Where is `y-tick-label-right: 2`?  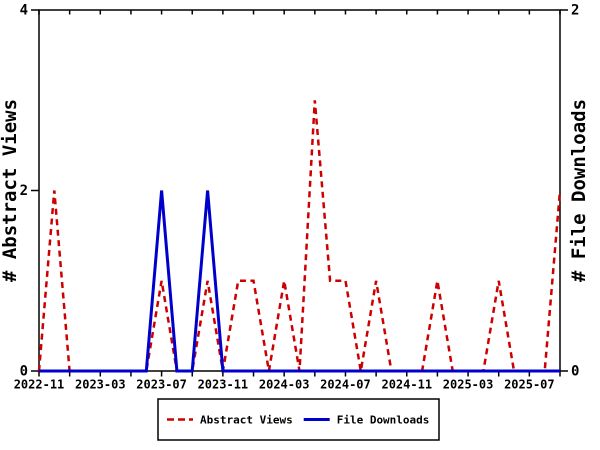
y-tick-label-right: 2 is located at coordinates (575, 11).